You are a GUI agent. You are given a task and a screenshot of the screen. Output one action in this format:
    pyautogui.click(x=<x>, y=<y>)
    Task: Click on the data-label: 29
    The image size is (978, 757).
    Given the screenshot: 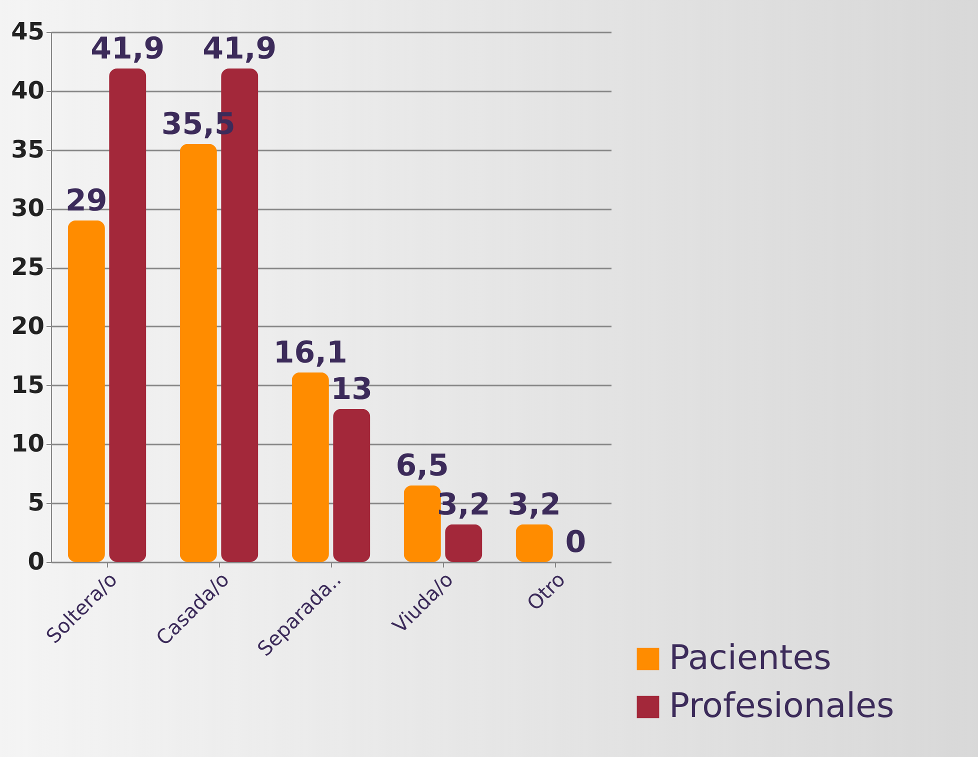 What is the action you would take?
    pyautogui.click(x=86, y=200)
    